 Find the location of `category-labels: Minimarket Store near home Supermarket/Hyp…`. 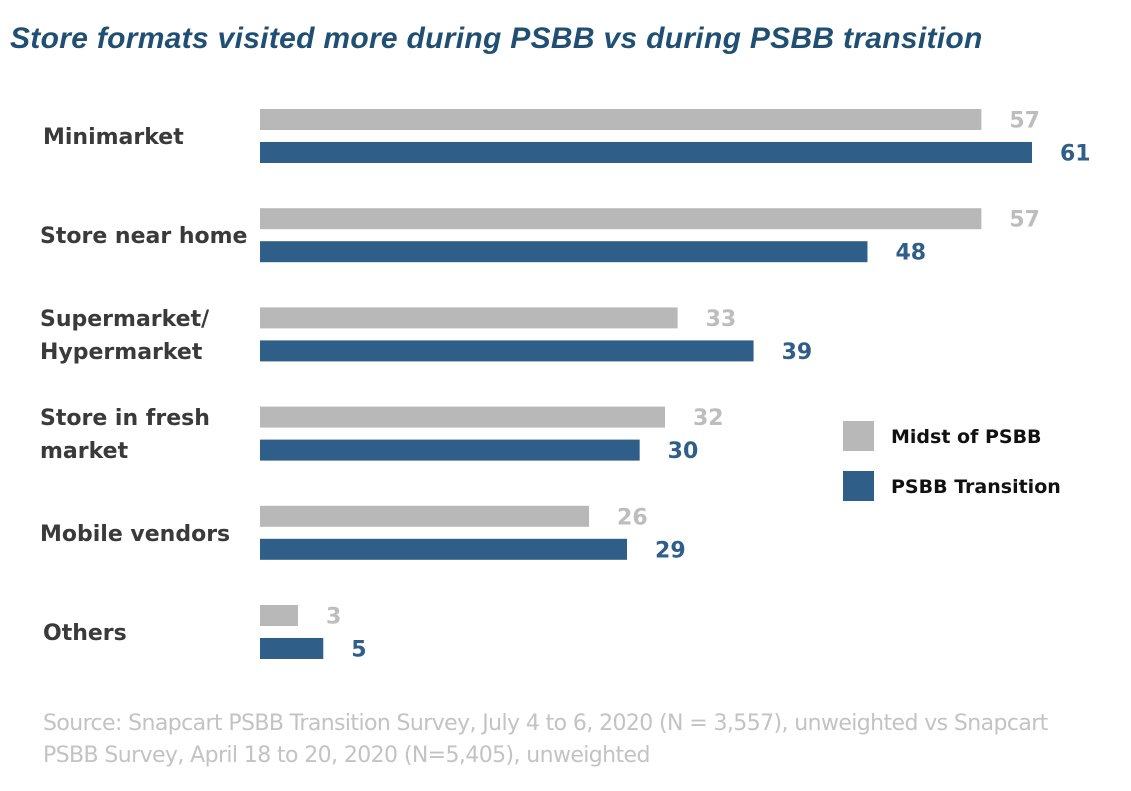

category-labels: Minimarket Store near home Supermarket/Hyp… is located at coordinates (143, 385).